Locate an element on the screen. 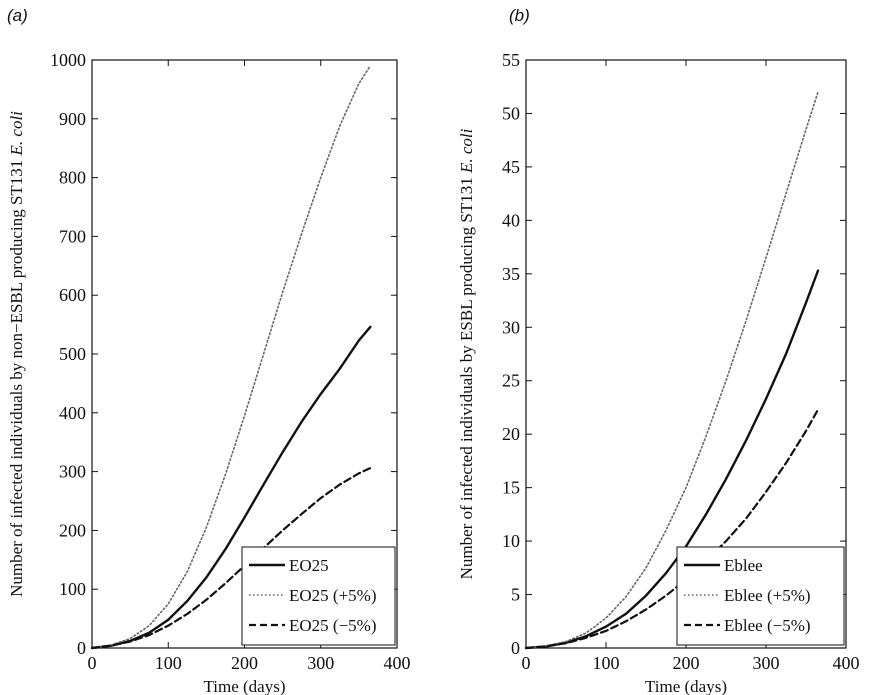  y-tick-label: 400 is located at coordinates (72, 413).